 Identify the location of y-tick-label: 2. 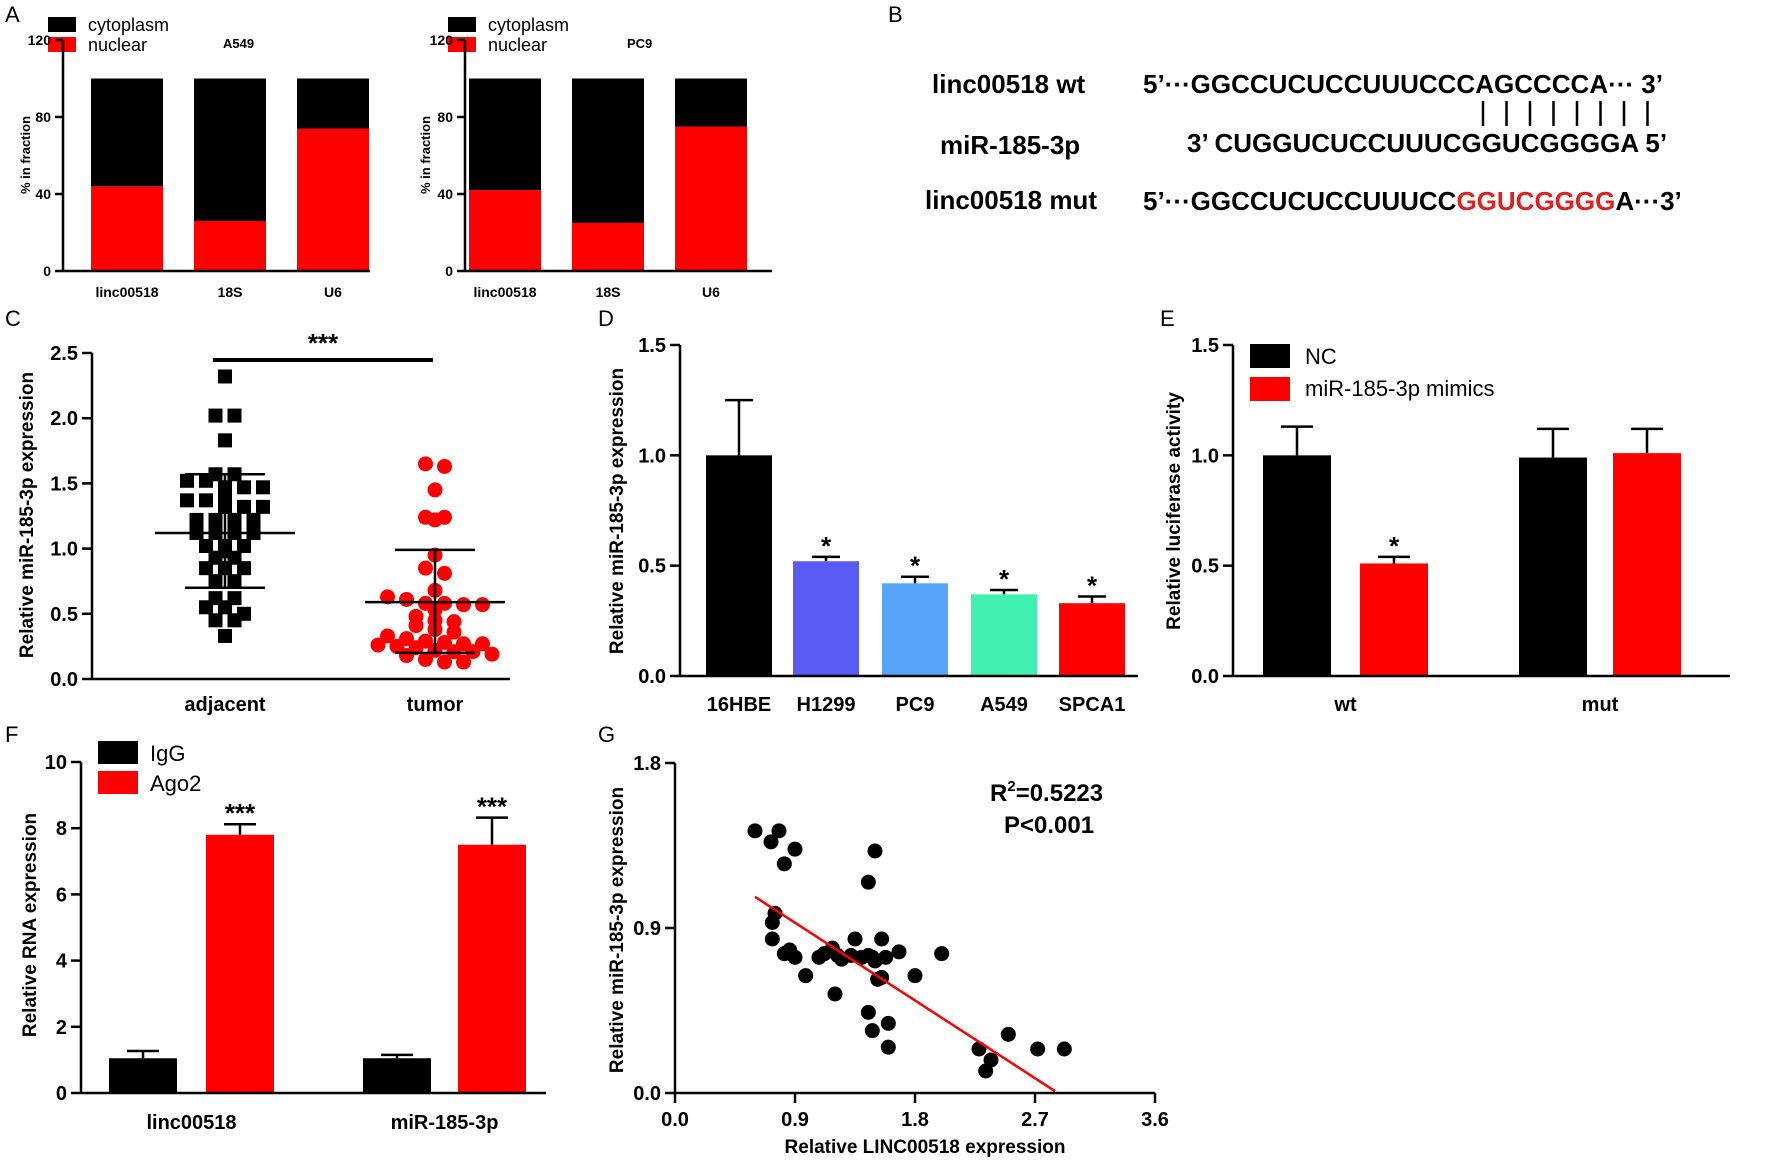
(61, 1028).